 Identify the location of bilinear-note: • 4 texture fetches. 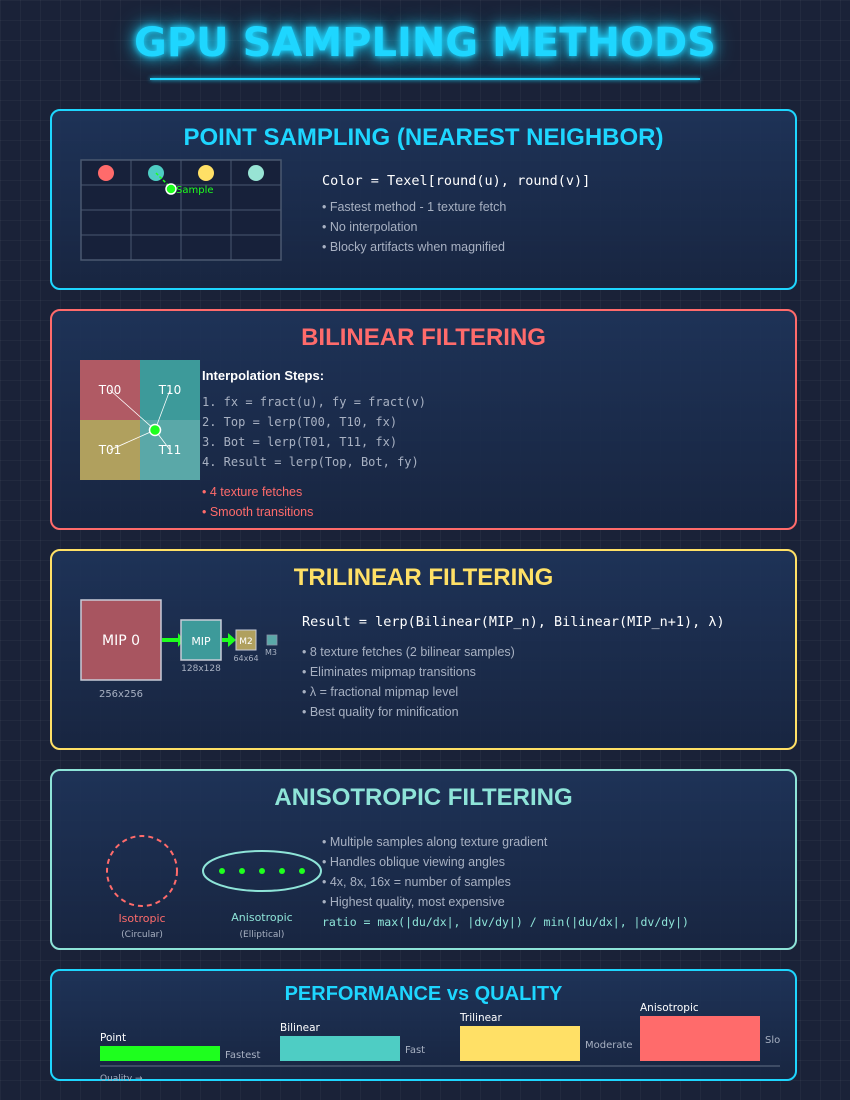
(252, 492).